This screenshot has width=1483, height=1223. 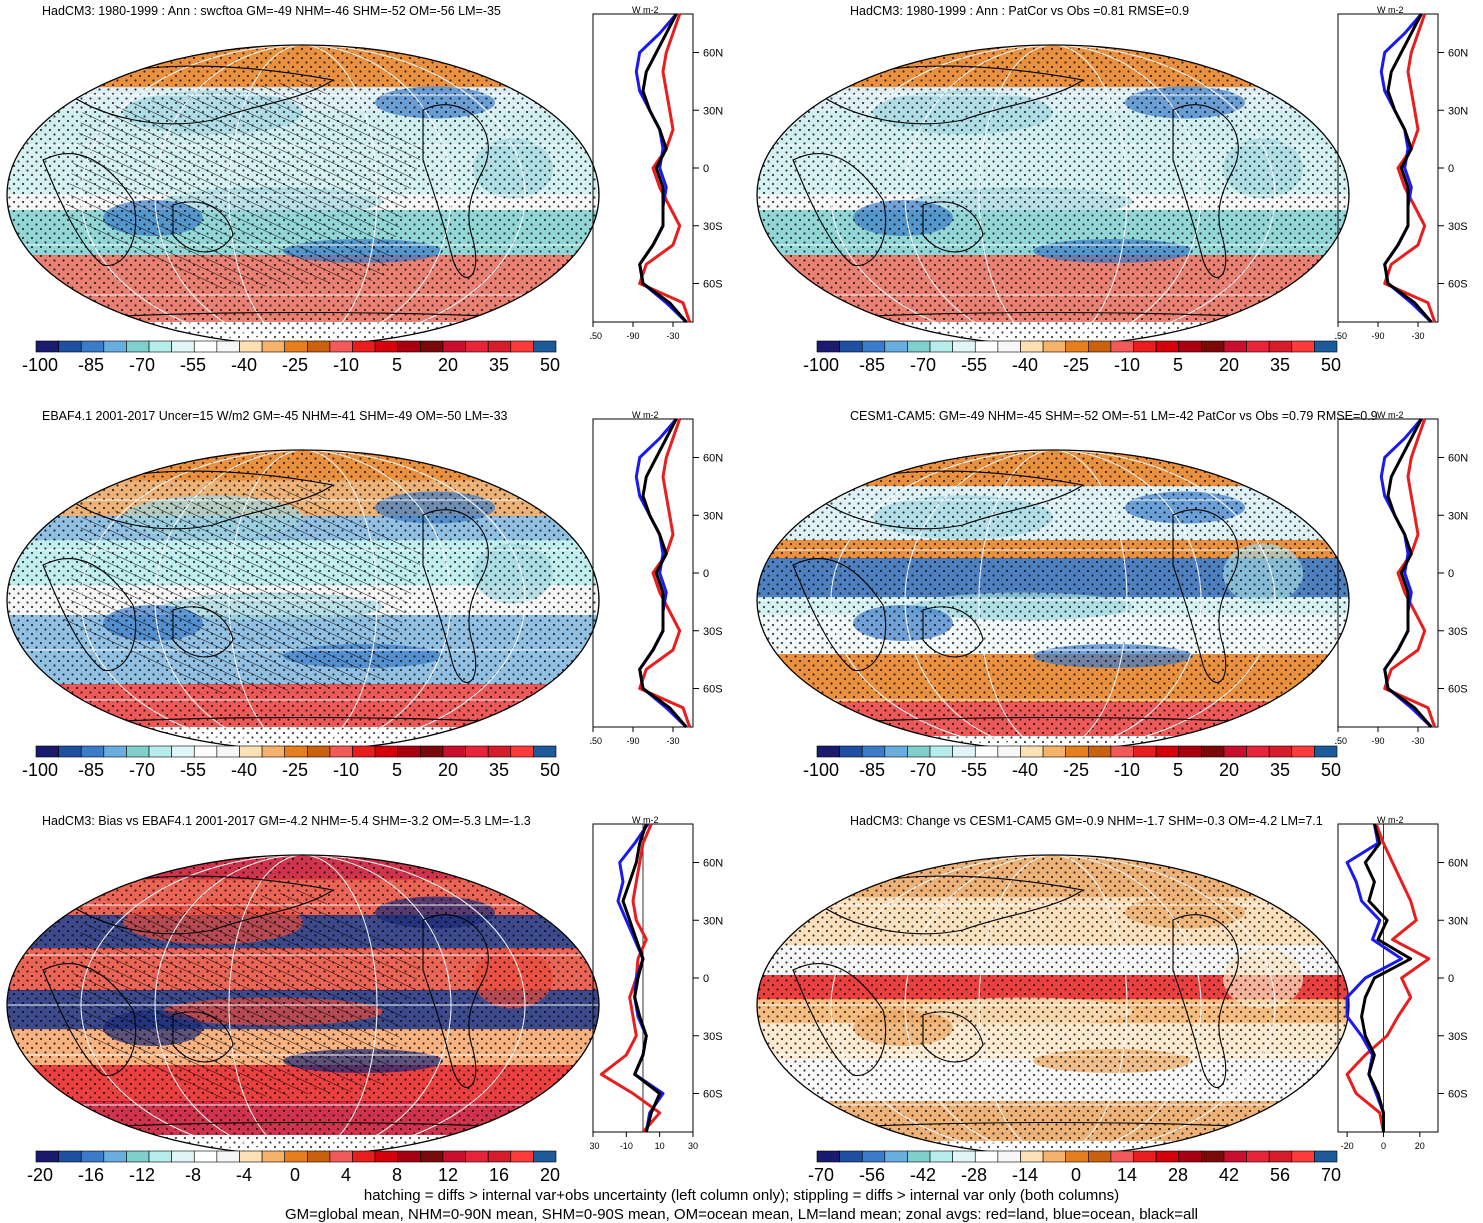 What do you see at coordinates (1229, 1175) in the screenshot?
I see `colorbar-label: 42` at bounding box center [1229, 1175].